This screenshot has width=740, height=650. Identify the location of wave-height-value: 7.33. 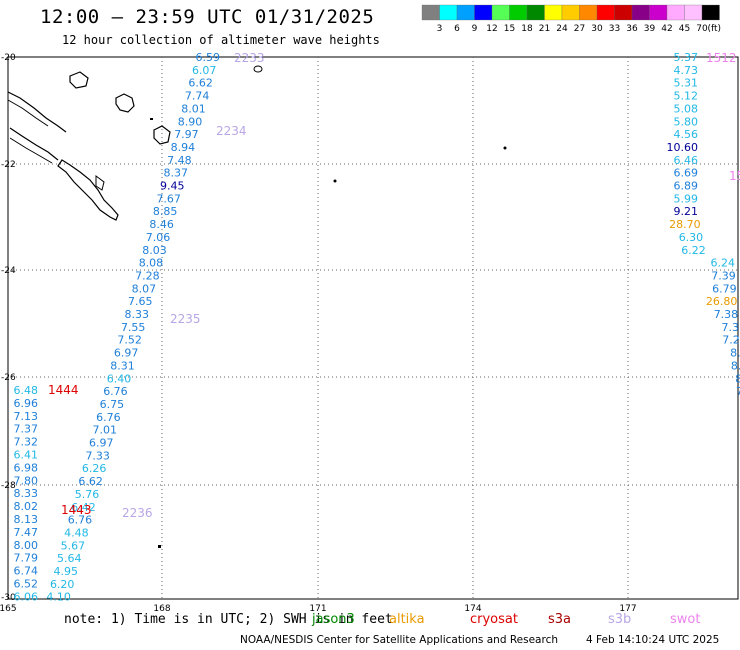
(97, 455).